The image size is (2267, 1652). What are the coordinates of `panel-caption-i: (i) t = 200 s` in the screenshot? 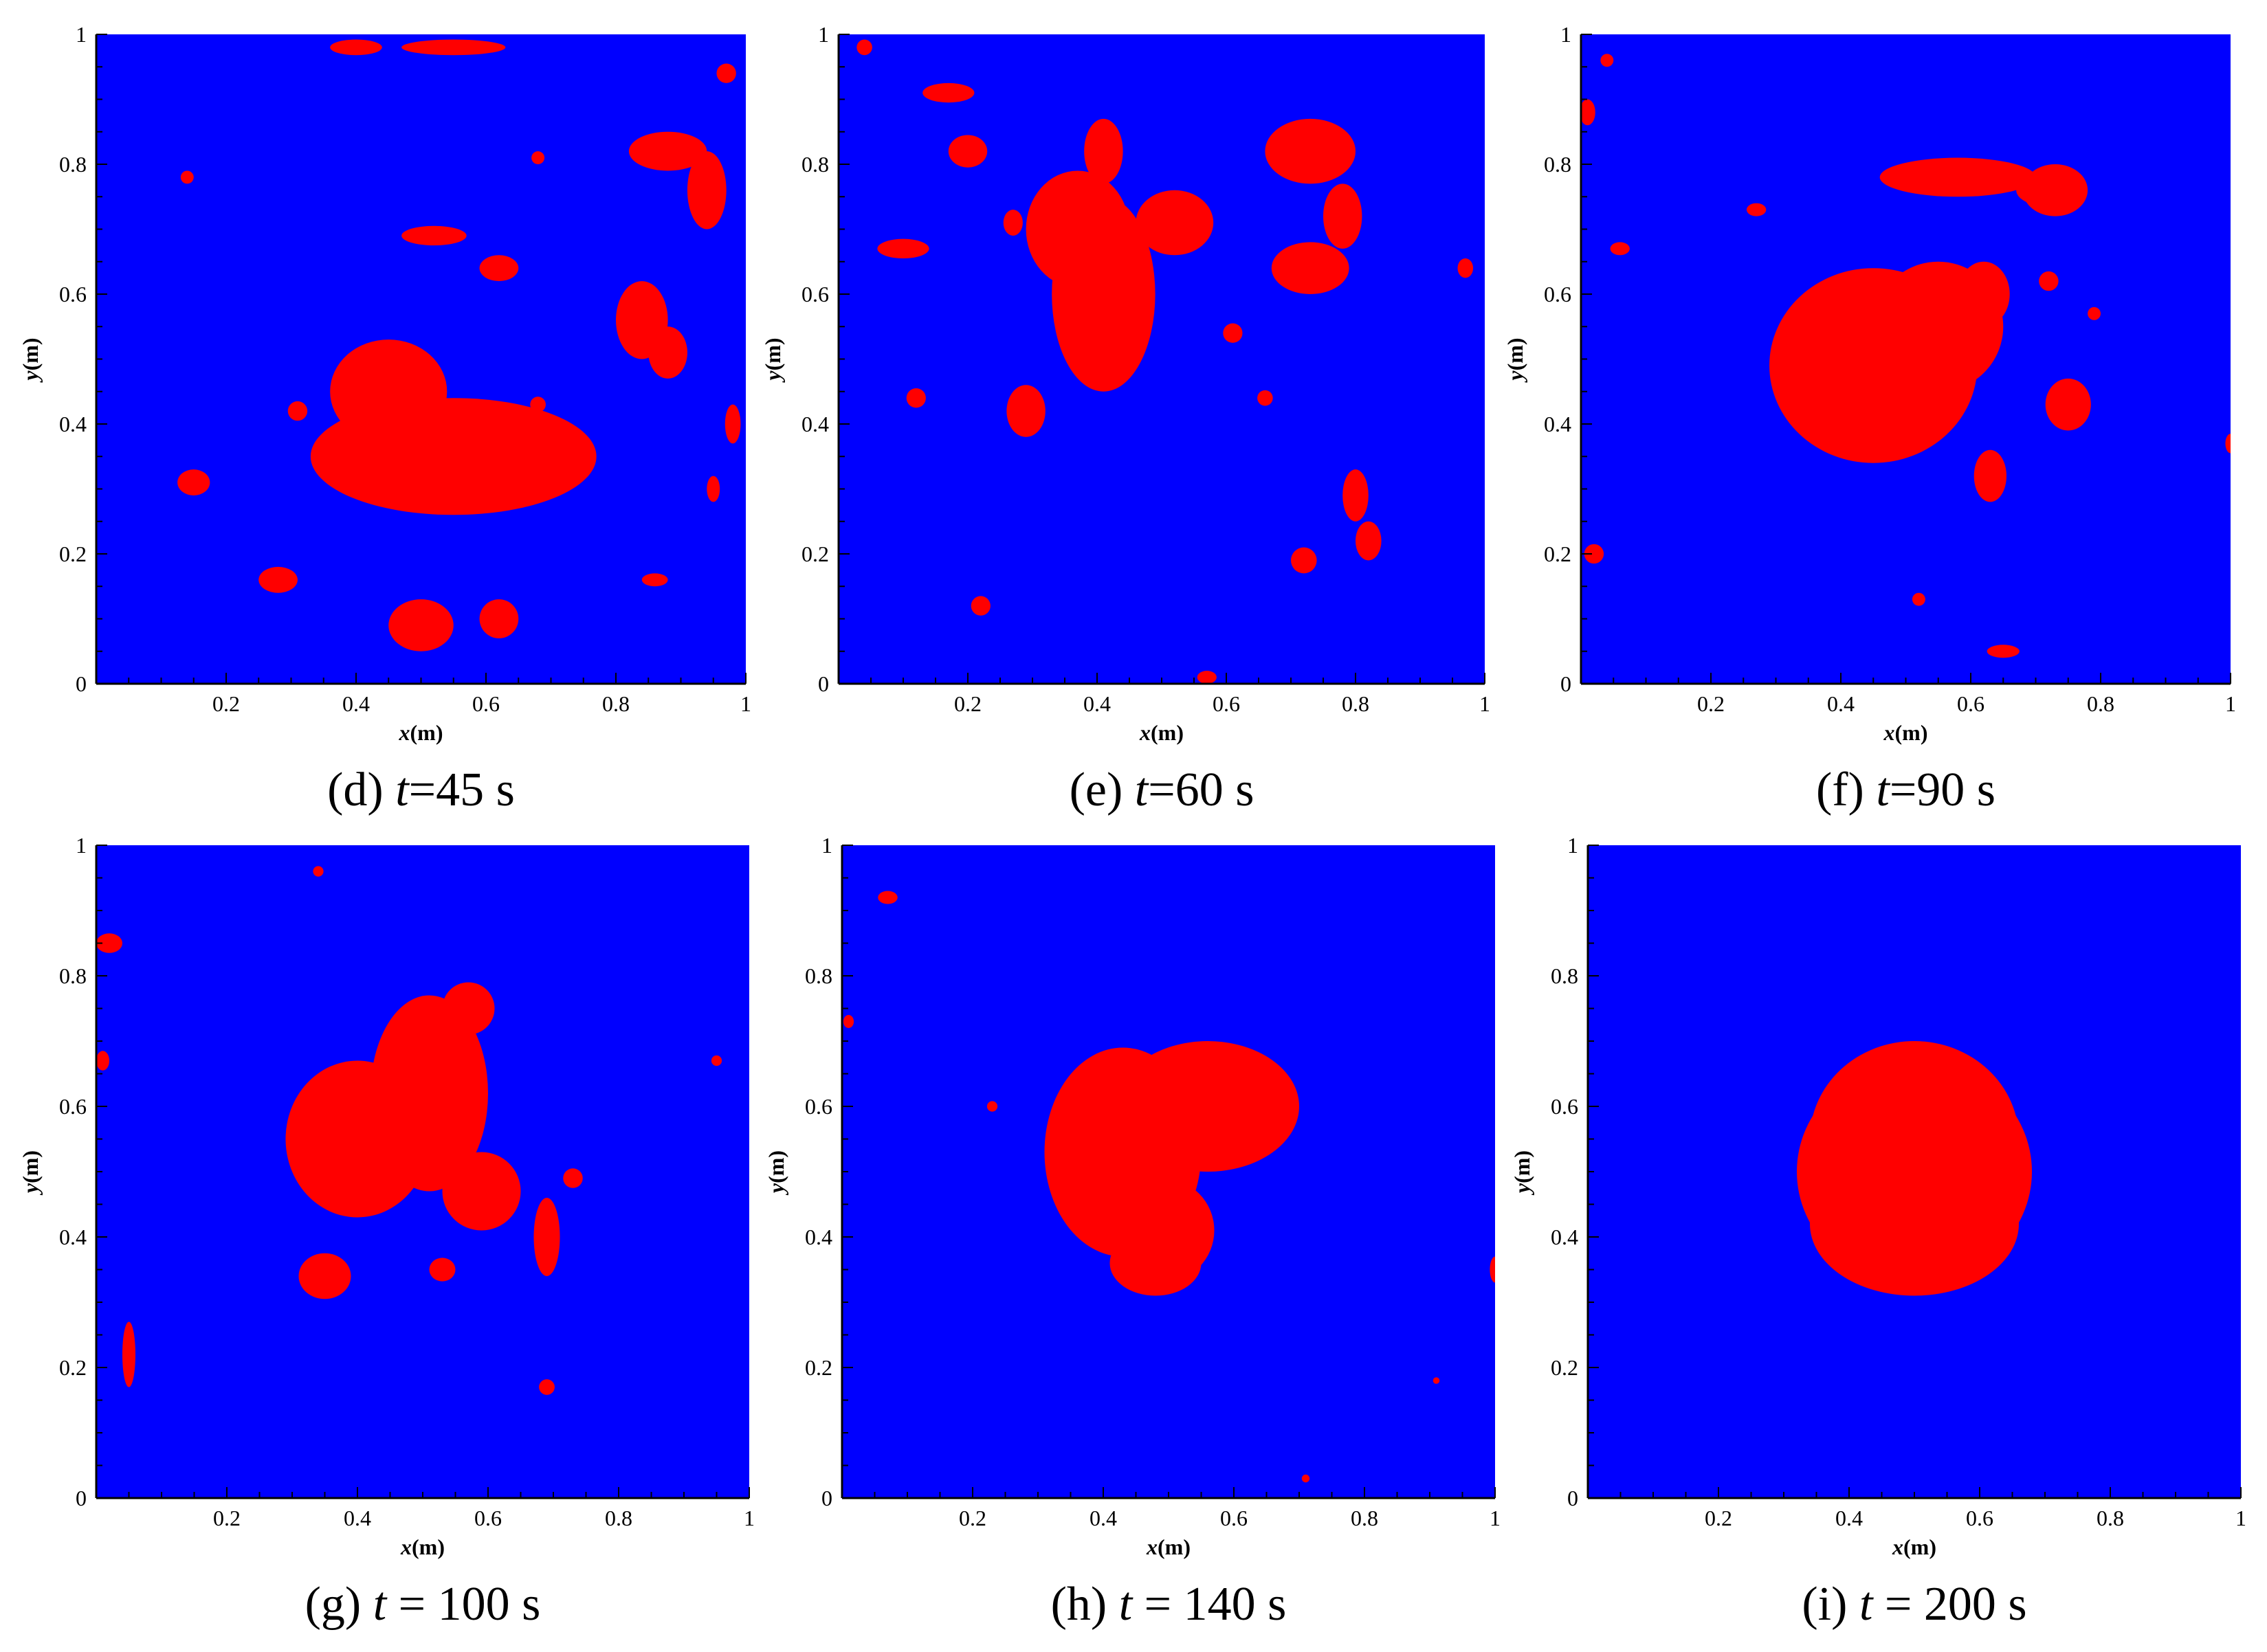 It's located at (1914, 1604).